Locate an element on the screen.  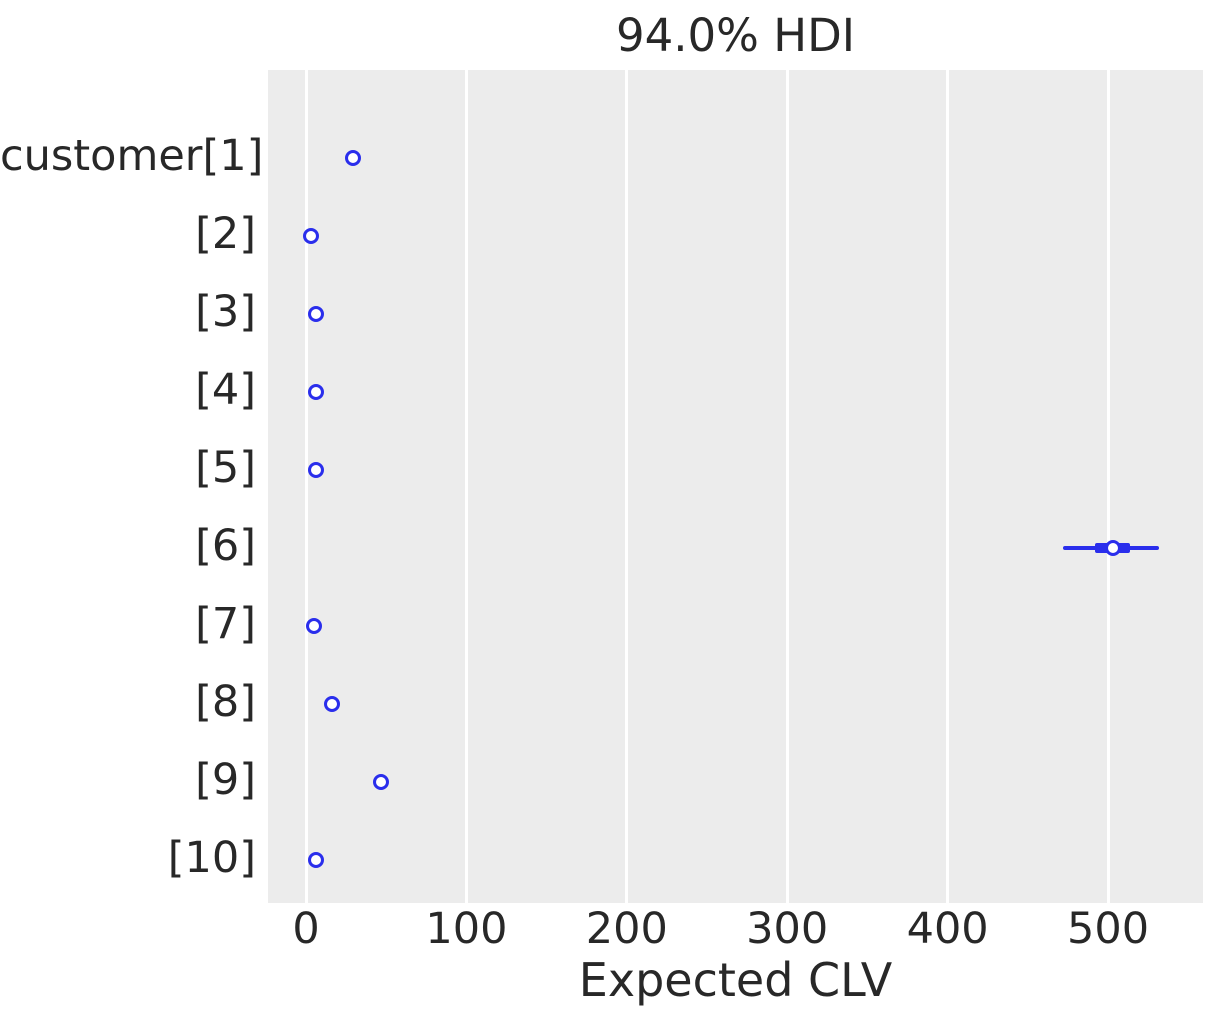
y-tick-label: [6] is located at coordinates (225, 546).